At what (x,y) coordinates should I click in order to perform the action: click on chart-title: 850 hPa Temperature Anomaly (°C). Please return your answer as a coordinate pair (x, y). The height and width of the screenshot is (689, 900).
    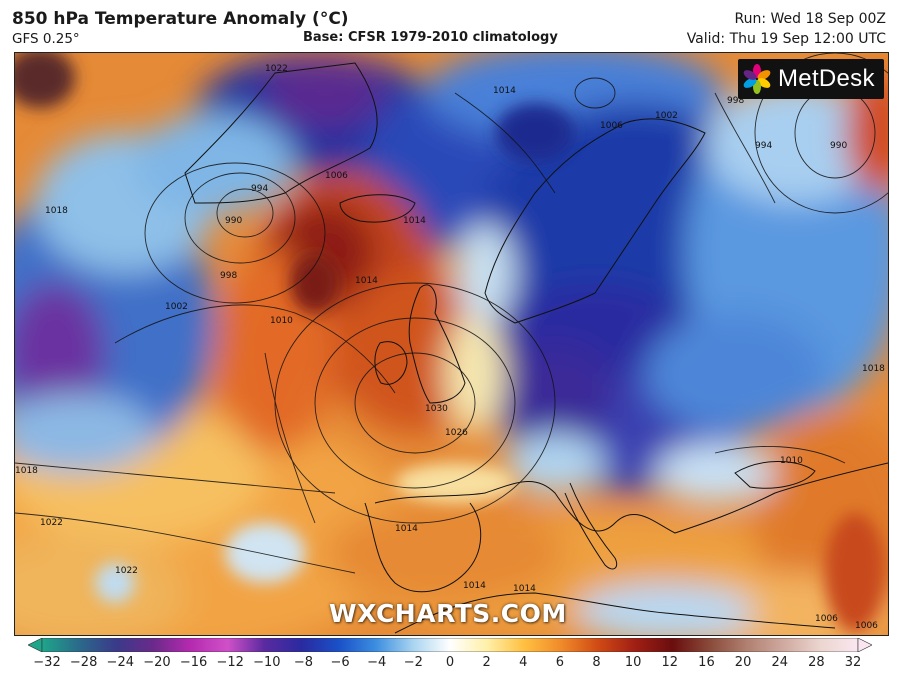
    Looking at the image, I should click on (180, 19).